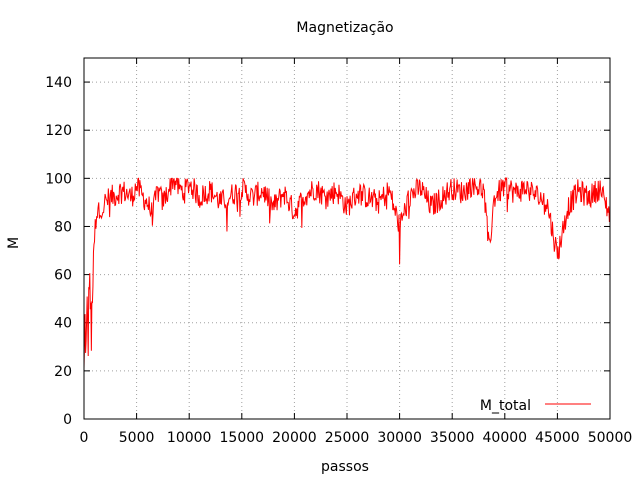 The height and width of the screenshot is (480, 640). Describe the element at coordinates (14, 243) in the screenshot. I see `y-axis-title: M` at that location.